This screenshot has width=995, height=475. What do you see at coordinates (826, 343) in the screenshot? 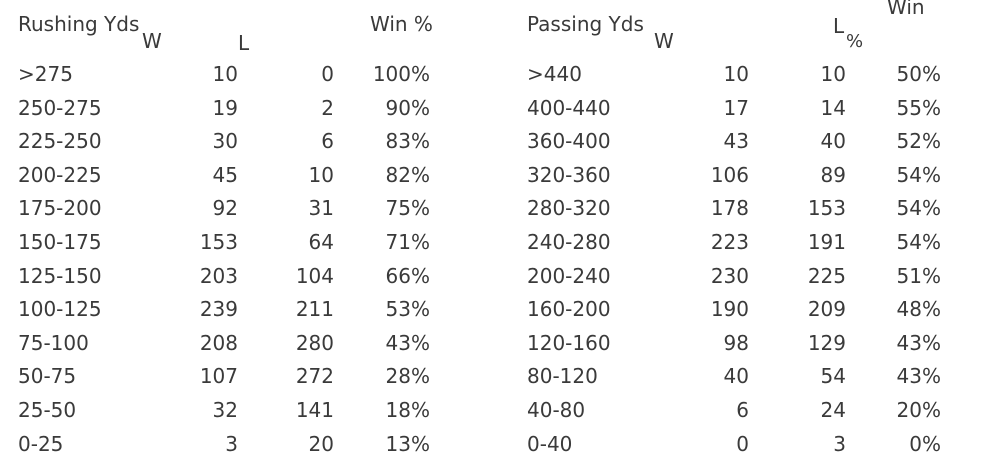
I see `passing-losses-cell: 129` at bounding box center [826, 343].